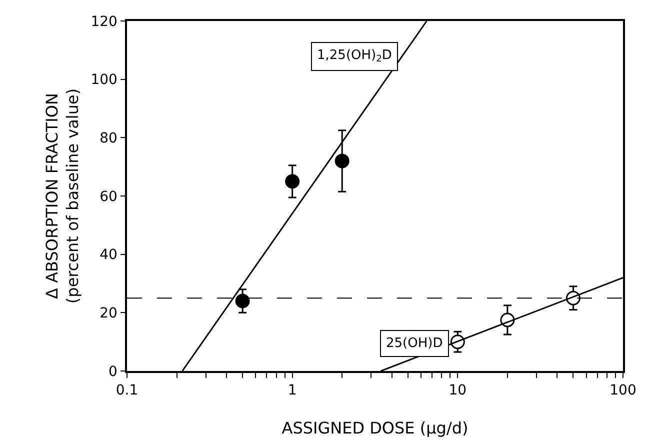 This screenshot has height=448, width=648. Describe the element at coordinates (109, 314) in the screenshot. I see `y-tick-label: 20` at that location.